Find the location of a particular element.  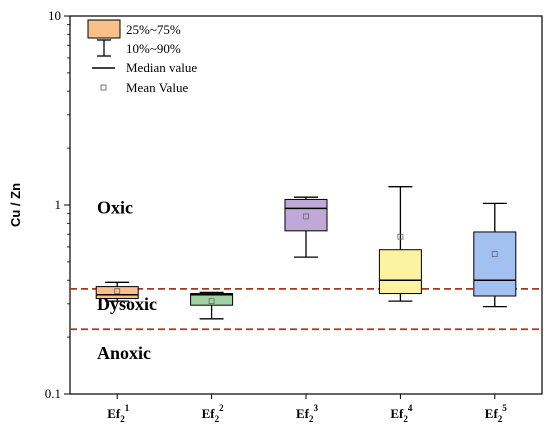

x-tick-label: Ef24 is located at coordinates (401, 413).